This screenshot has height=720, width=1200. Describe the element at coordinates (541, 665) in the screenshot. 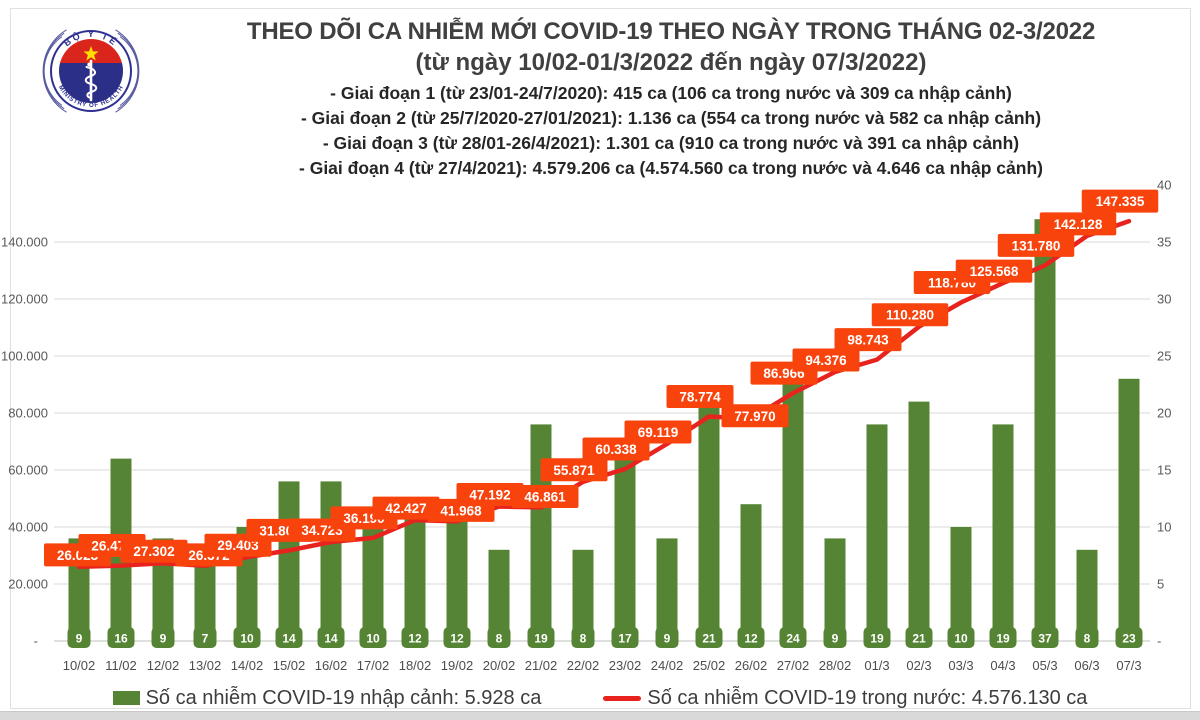

I see `x-axis-date-label: 21/02` at that location.